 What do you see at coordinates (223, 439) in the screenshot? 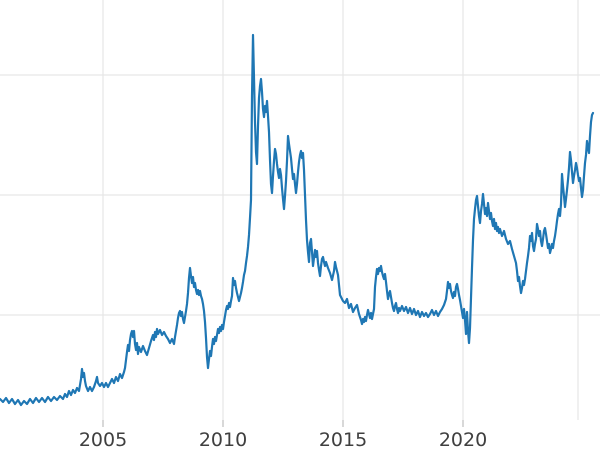
I see `x-tick-label: 2010` at bounding box center [223, 439].